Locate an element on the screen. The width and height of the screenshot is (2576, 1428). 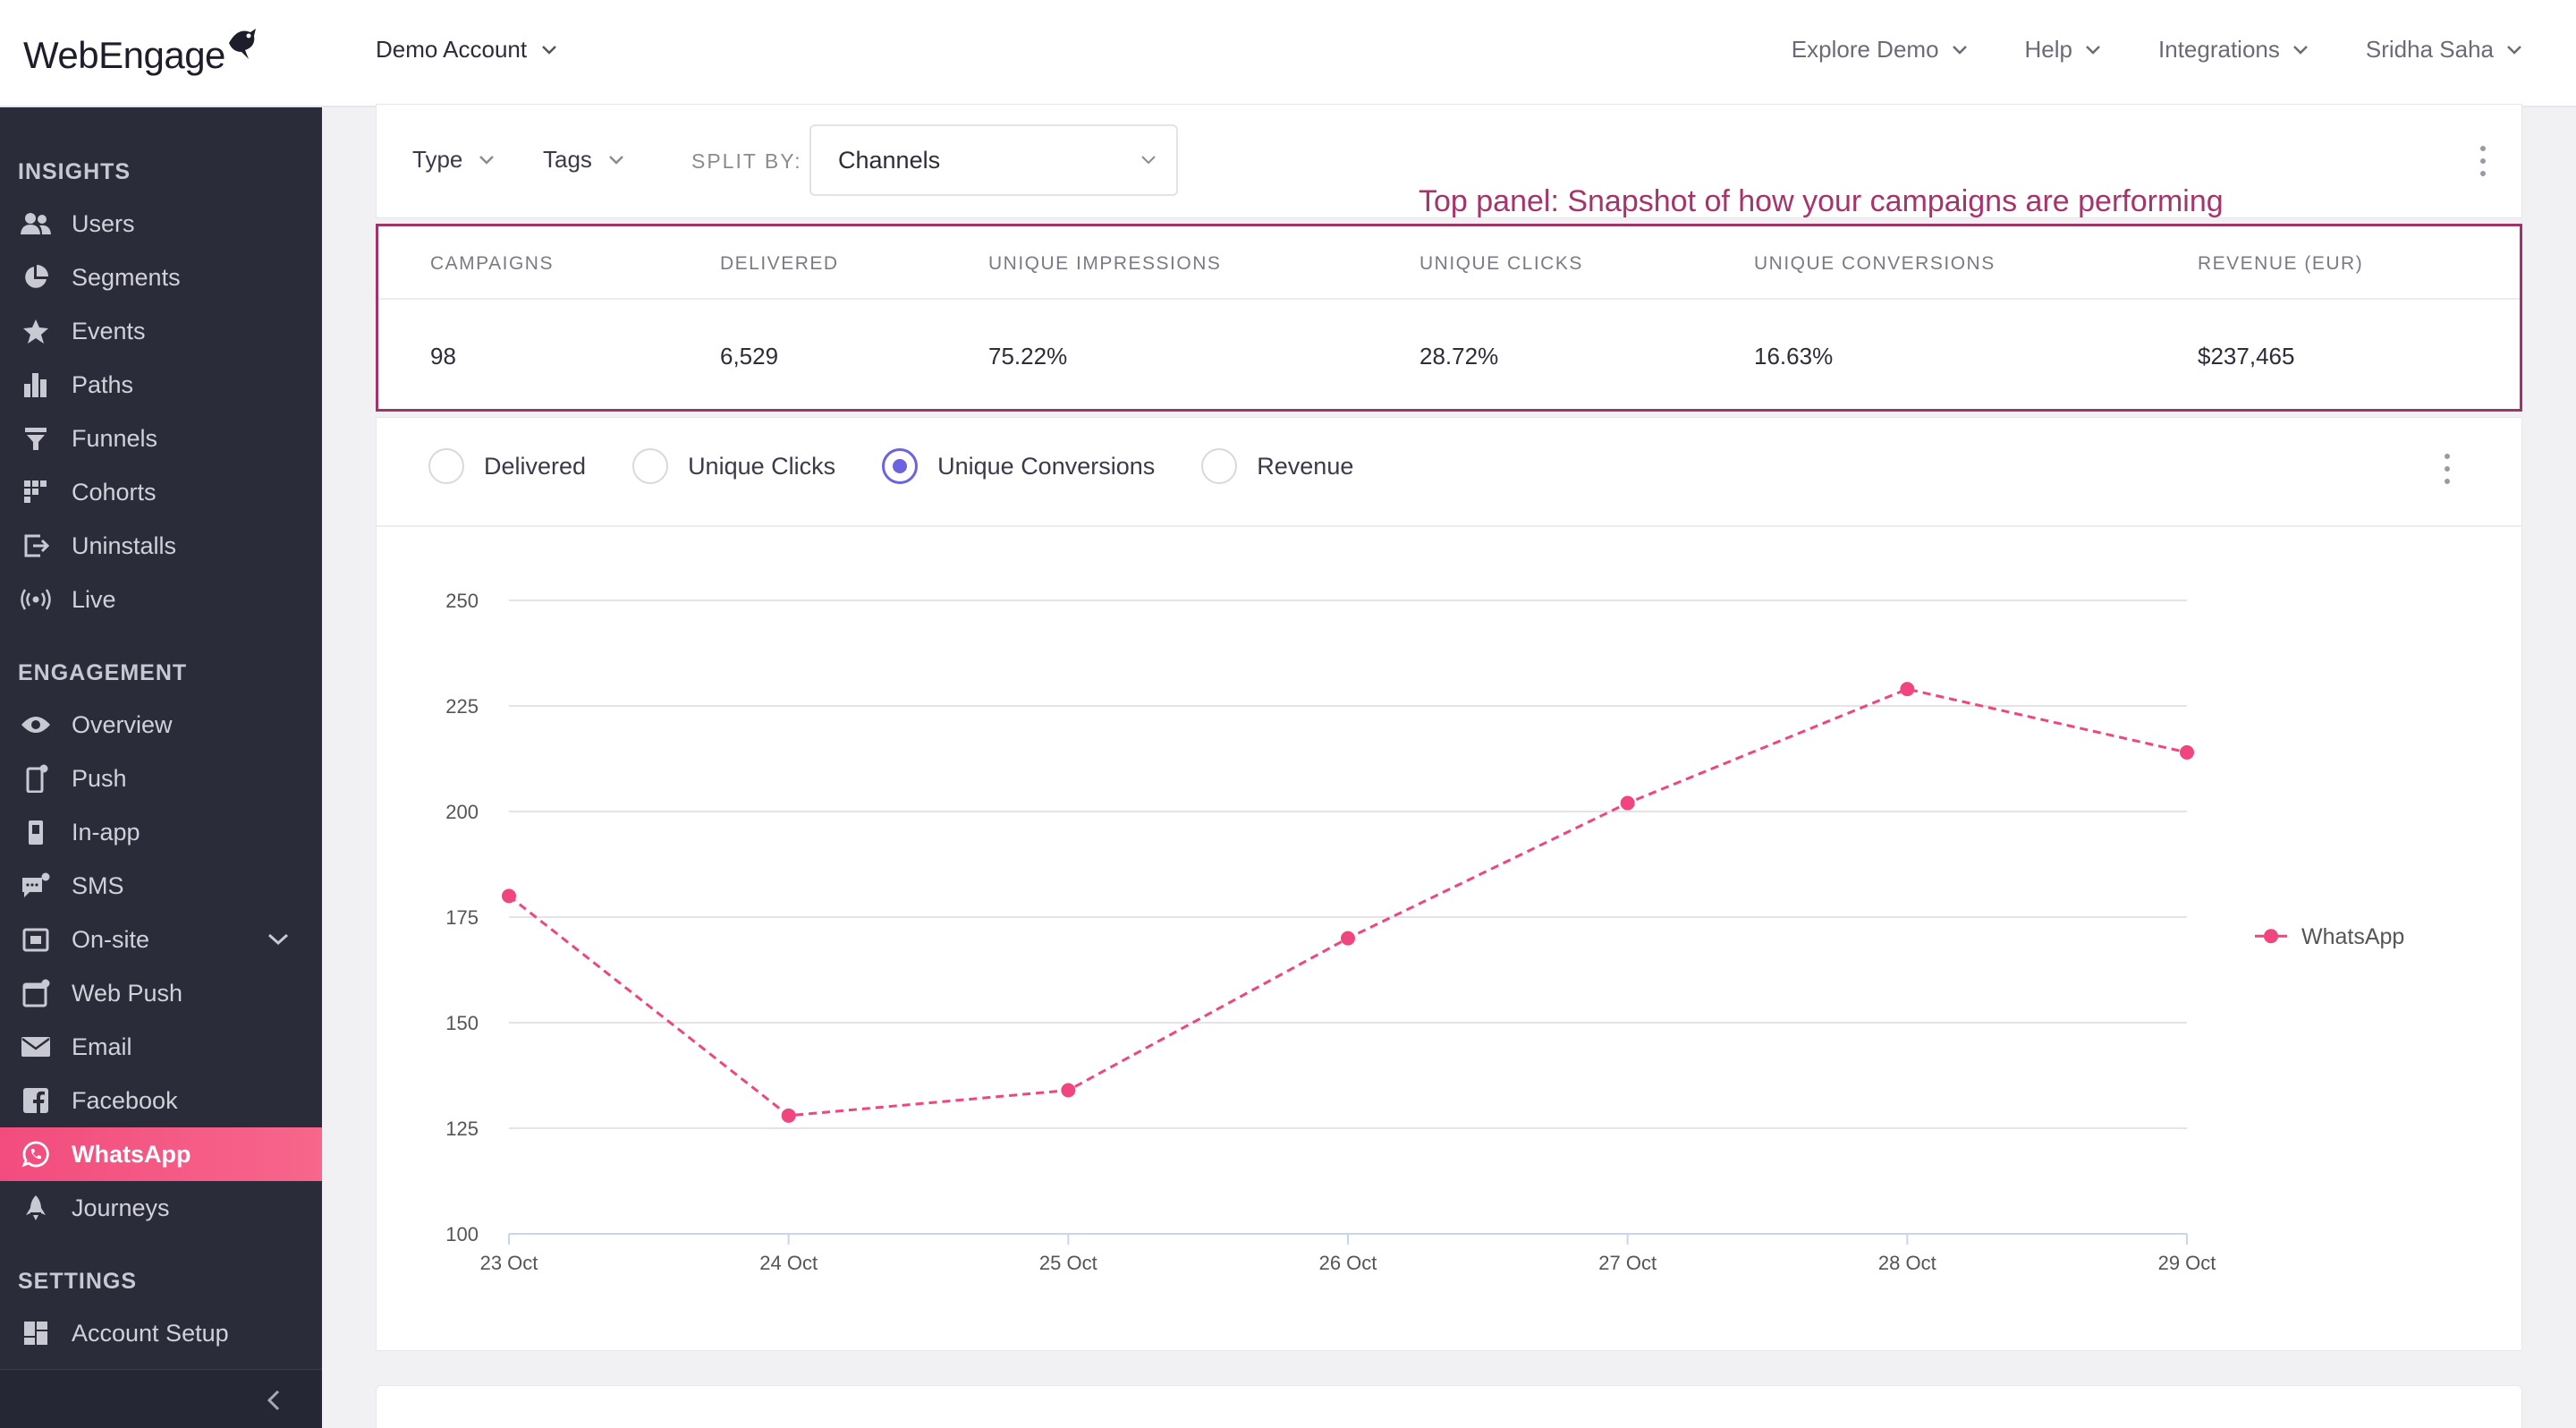
stat-value-unique-impressions: 75.22% is located at coordinates (1028, 356).